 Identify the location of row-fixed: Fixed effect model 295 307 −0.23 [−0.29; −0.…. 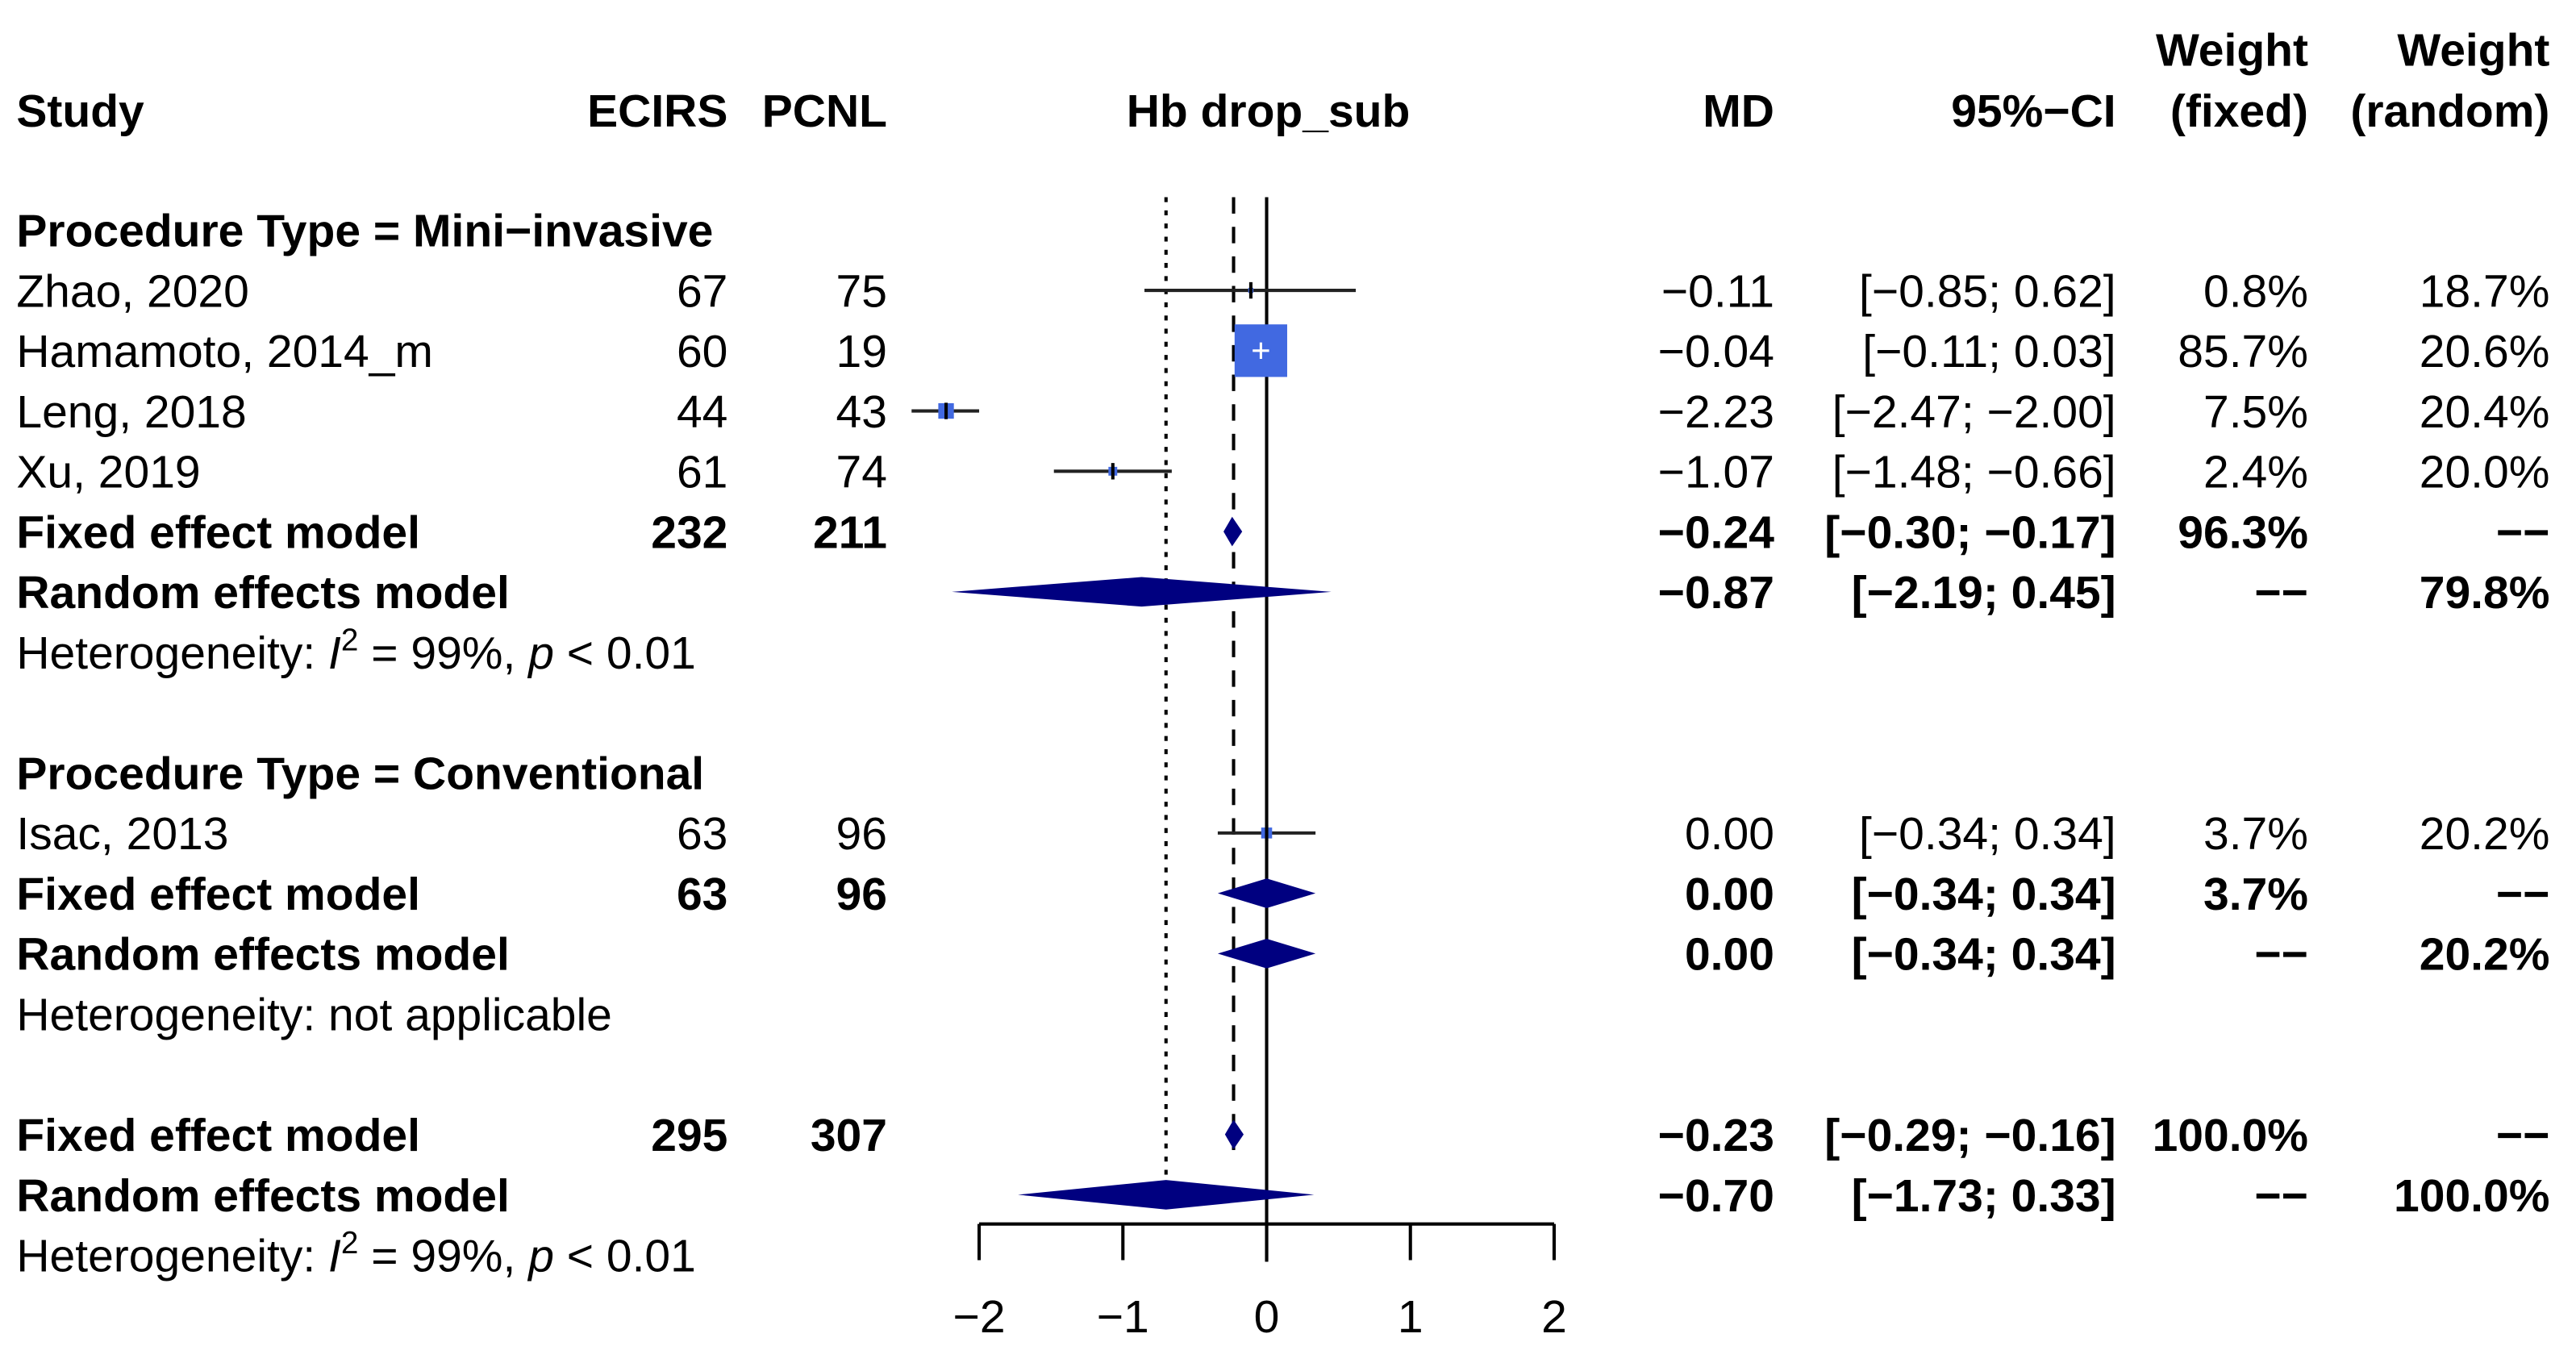
(1282, 1135).